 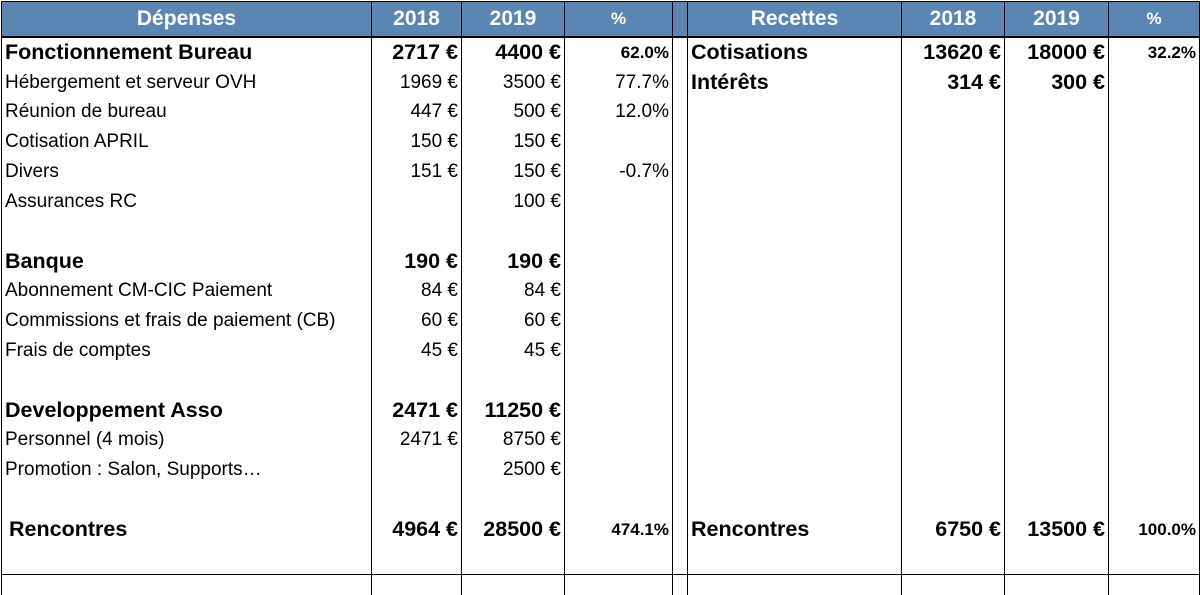 What do you see at coordinates (416, 440) in the screenshot?
I see `depense-2018: 2471 €` at bounding box center [416, 440].